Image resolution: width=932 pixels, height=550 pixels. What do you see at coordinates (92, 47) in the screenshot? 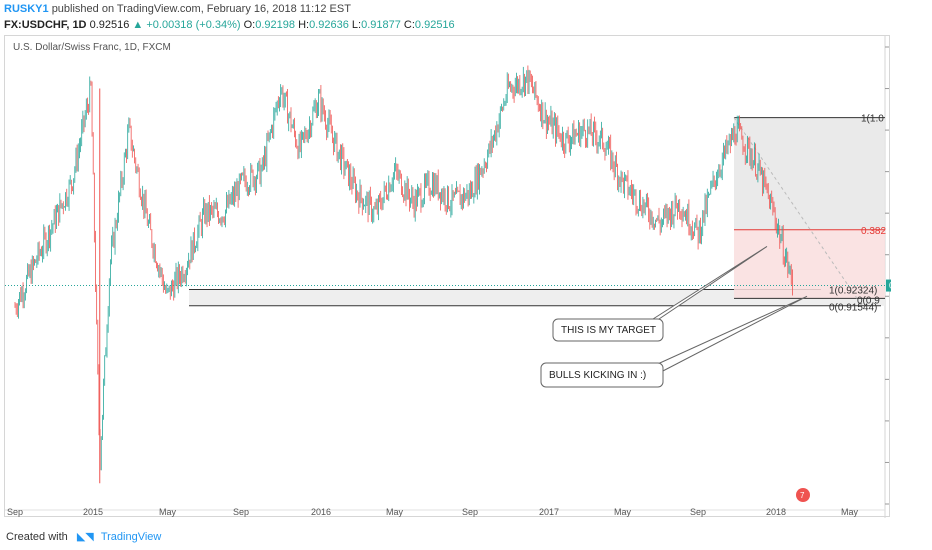
I see `chart-title: U.S. Dollar/Swiss Franc, 1D, FXCM` at bounding box center [92, 47].